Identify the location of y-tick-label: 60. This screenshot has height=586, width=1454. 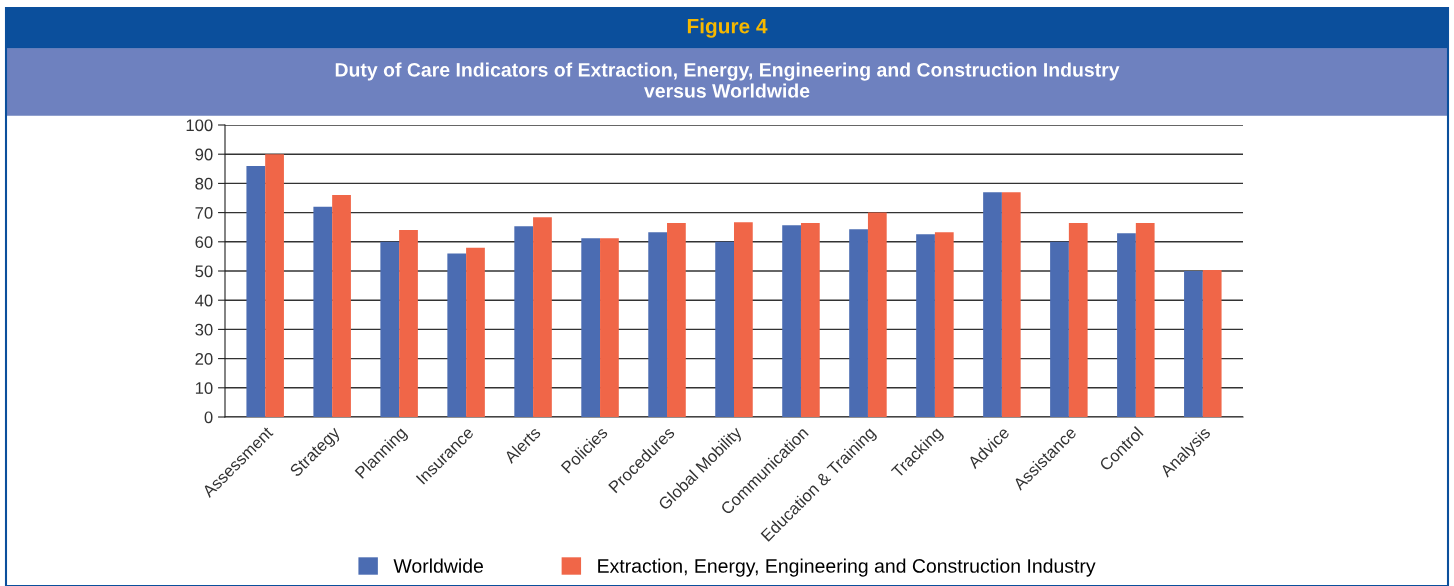
(204, 242).